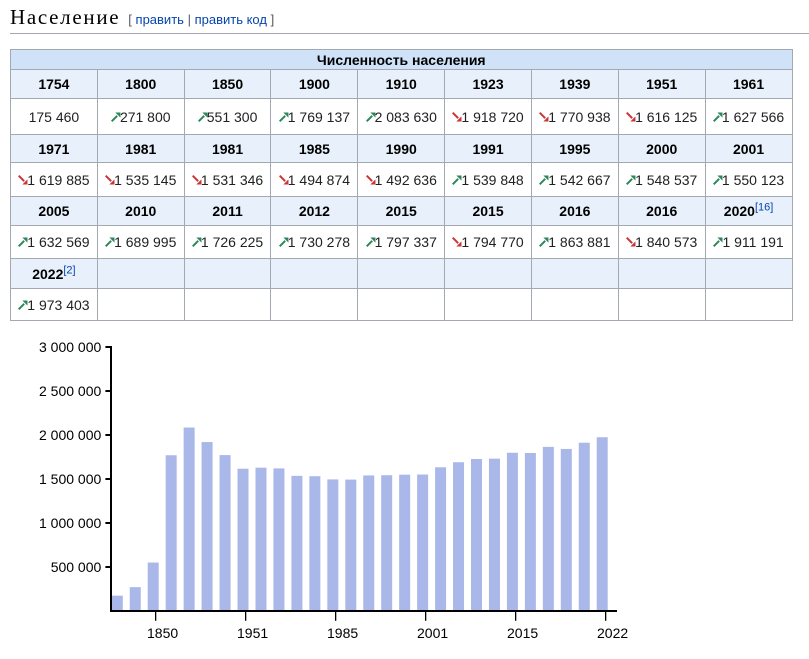  What do you see at coordinates (612, 633) in the screenshot?
I see `svg-text: 2022` at bounding box center [612, 633].